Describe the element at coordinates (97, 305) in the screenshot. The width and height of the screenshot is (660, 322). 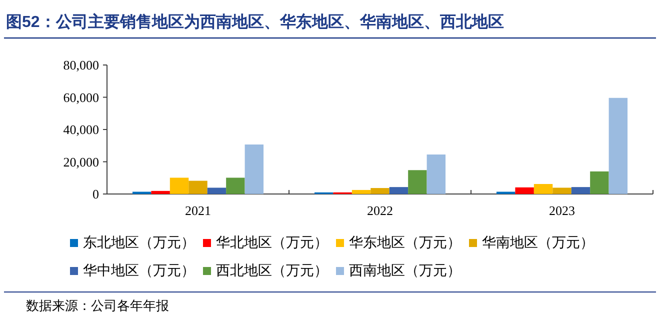
I see `source-note: 数据来源：公司各年年报` at that location.